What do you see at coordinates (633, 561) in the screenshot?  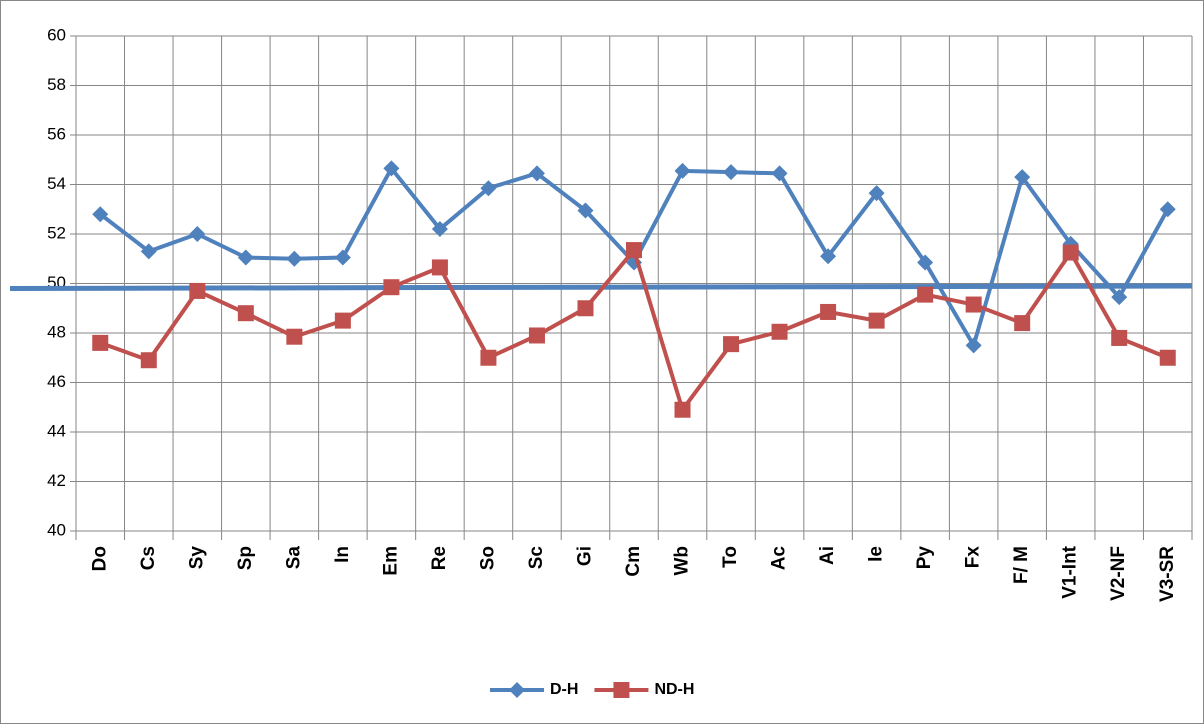 I see `x-tick-label: Cm` at bounding box center [633, 561].